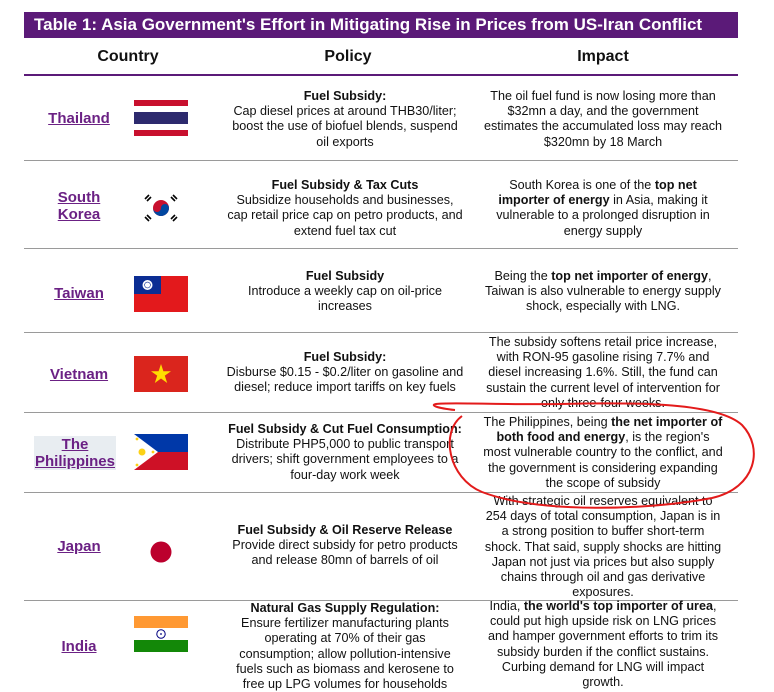  Describe the element at coordinates (603, 651) in the screenshot. I see `impact-line: subsidy burden if the conflict sustains.` at that location.